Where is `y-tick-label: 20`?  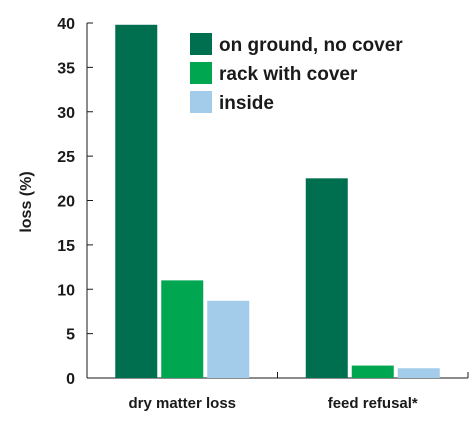
y-tick-label: 20 is located at coordinates (66, 202).